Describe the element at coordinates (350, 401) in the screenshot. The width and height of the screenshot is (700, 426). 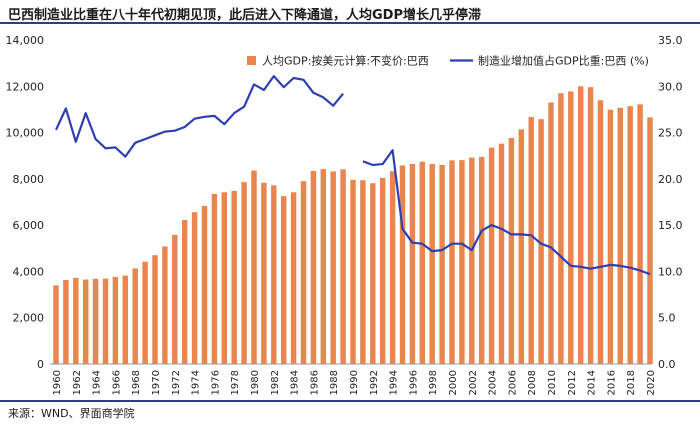
I see `source-rule` at that location.